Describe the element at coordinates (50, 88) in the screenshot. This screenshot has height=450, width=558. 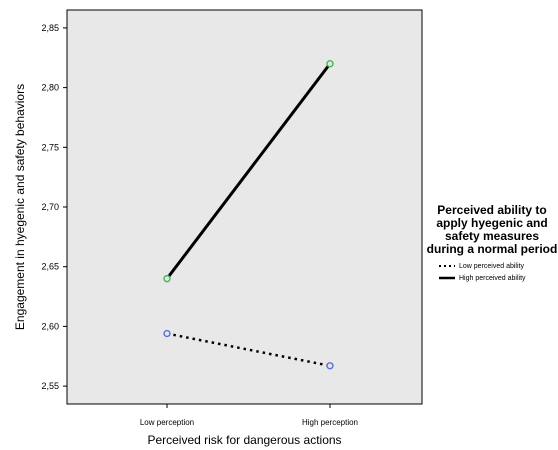
I see `y-tick-label: 2,80` at that location.